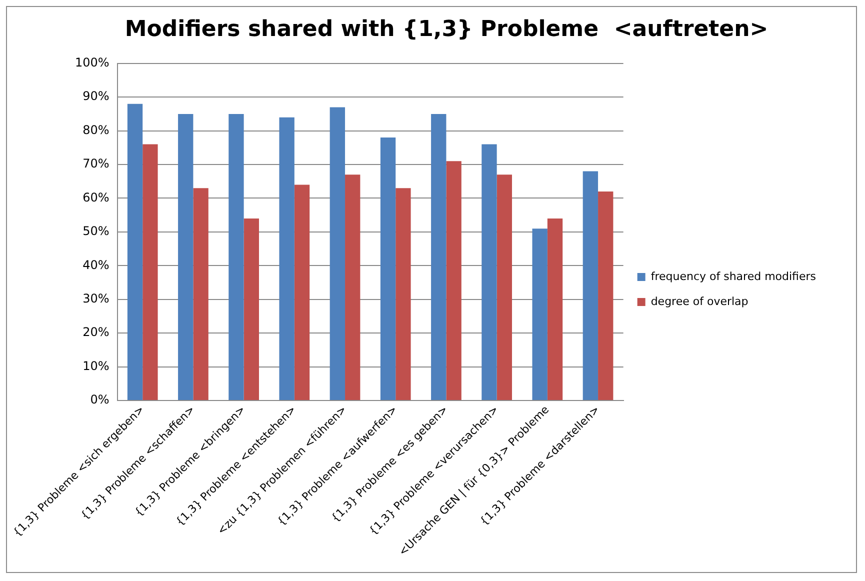  I want to click on legend-label: frequency of shared modifiers, so click(733, 276).